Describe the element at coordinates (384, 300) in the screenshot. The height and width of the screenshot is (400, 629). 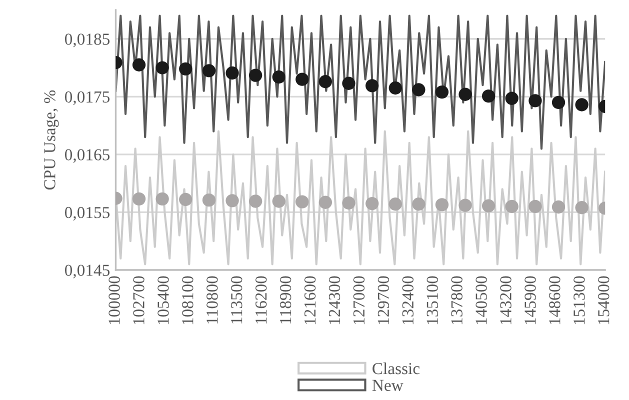
I see `x-tick-label: 129700` at that location.